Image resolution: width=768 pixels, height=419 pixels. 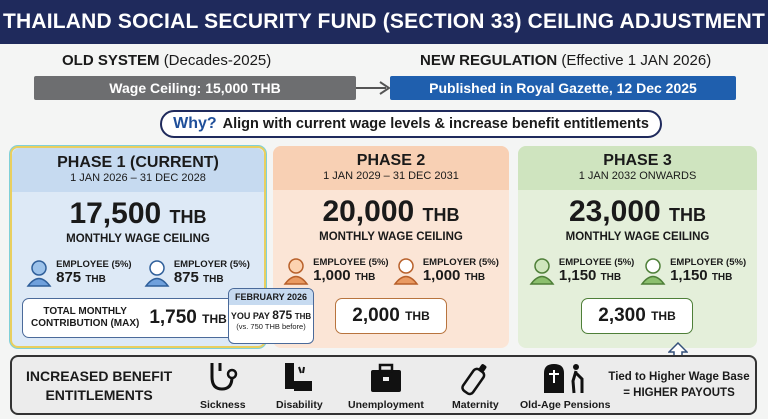 What do you see at coordinates (563, 88) in the screenshot?
I see `royal-gazette-bar: Published in Royal Gazette, 12 Dec 2025` at bounding box center [563, 88].